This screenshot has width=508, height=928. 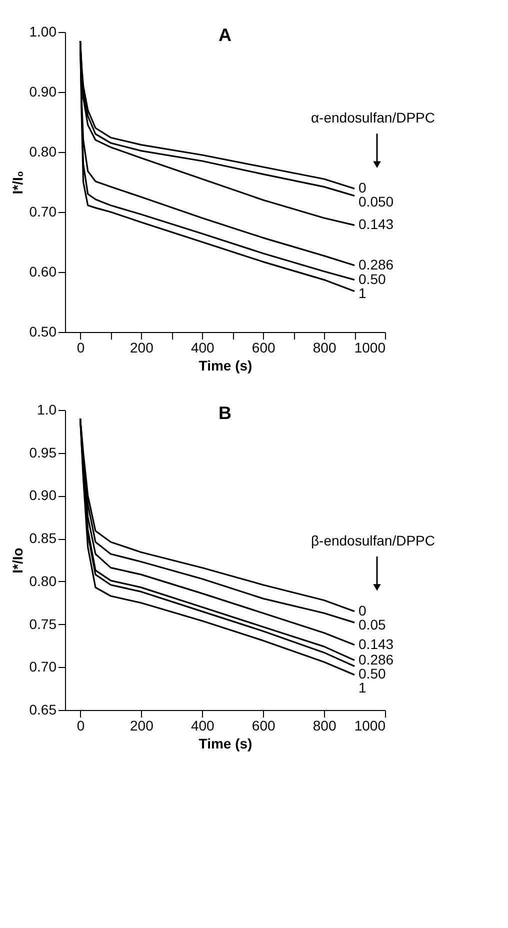 I want to click on legend-title: α-endosulfan/DPPC, so click(x=372, y=118).